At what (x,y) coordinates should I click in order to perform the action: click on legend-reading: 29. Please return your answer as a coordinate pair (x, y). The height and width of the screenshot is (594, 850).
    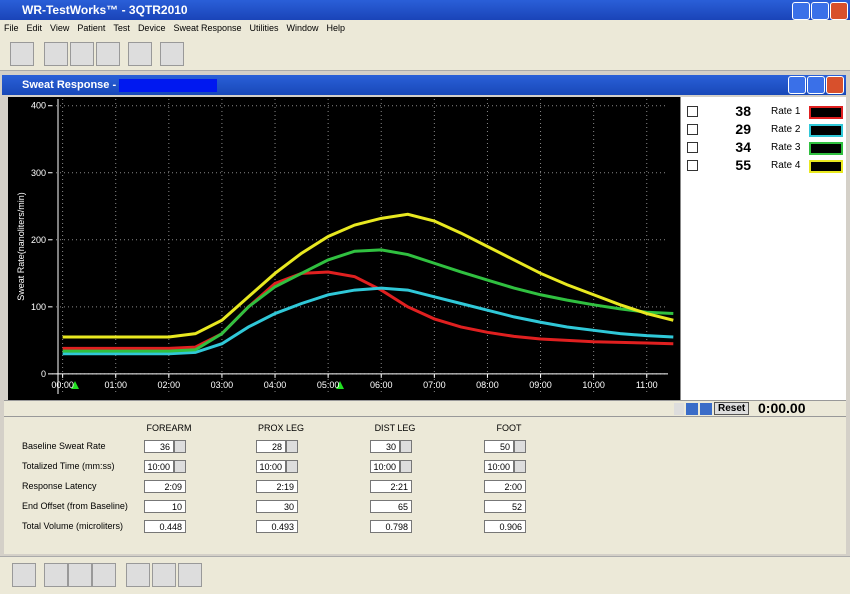
    Looking at the image, I should click on (743, 129).